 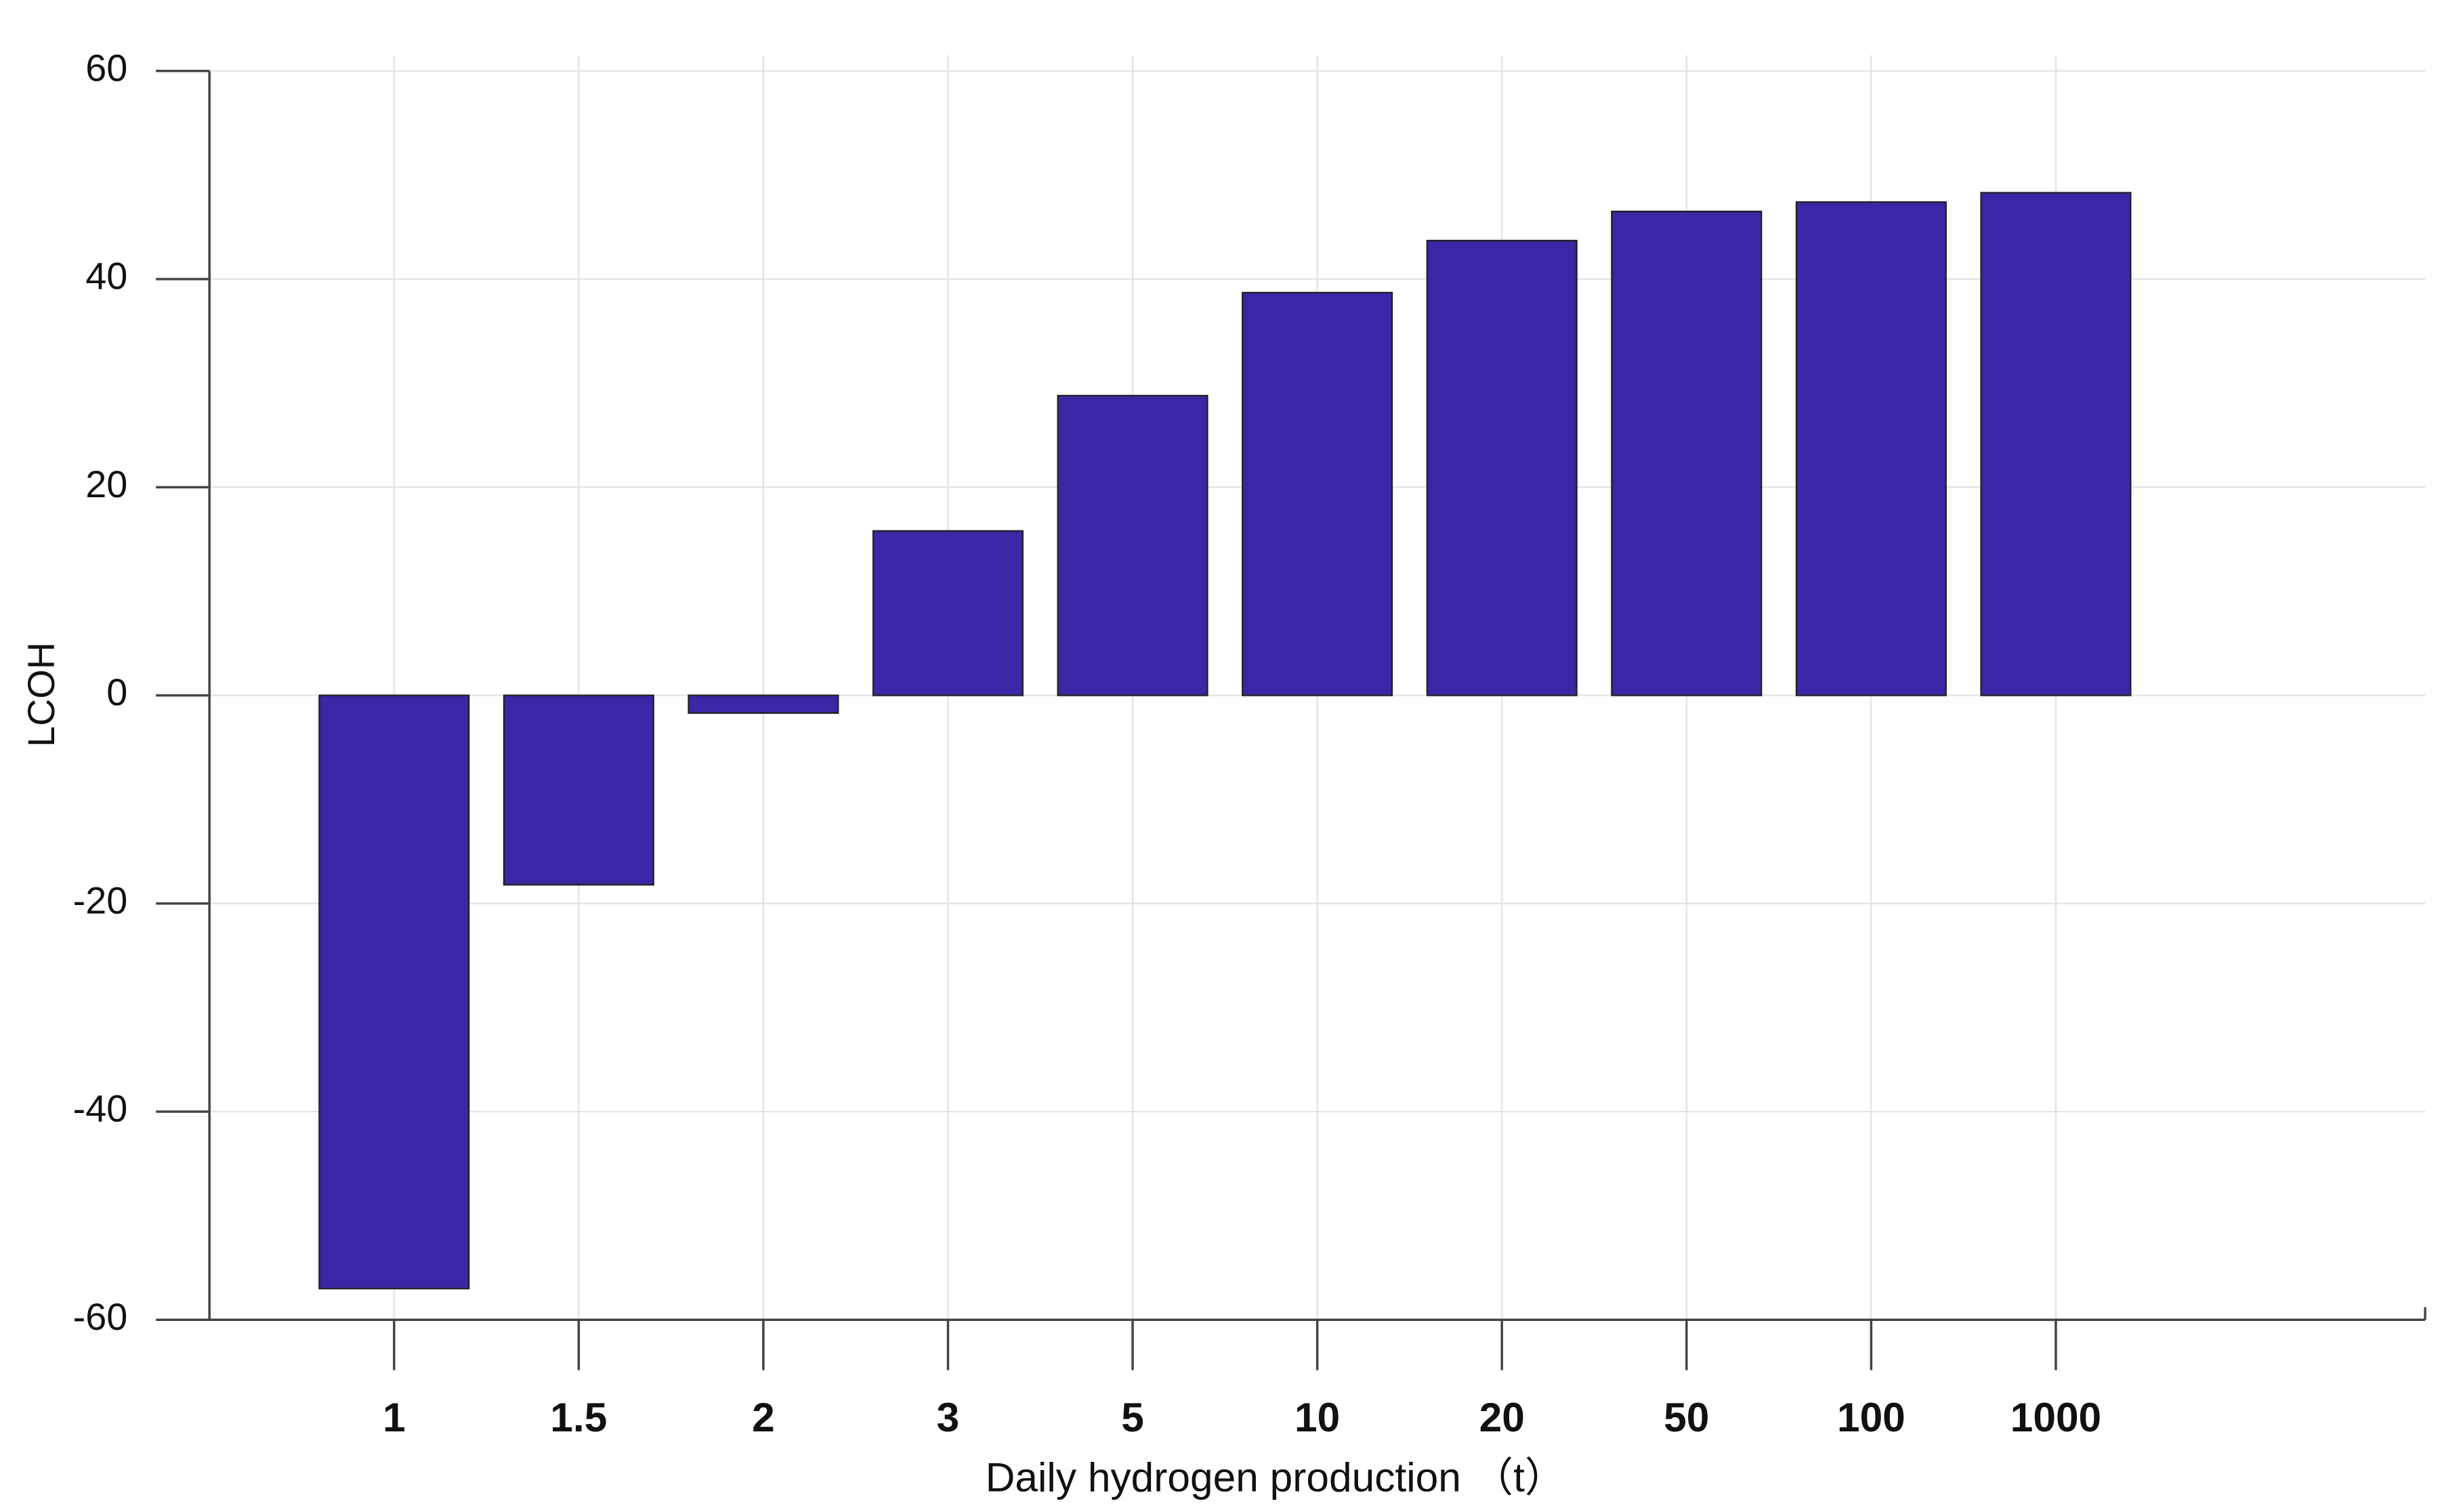 What do you see at coordinates (106, 276) in the screenshot?
I see `y-tick-label: 40` at bounding box center [106, 276].